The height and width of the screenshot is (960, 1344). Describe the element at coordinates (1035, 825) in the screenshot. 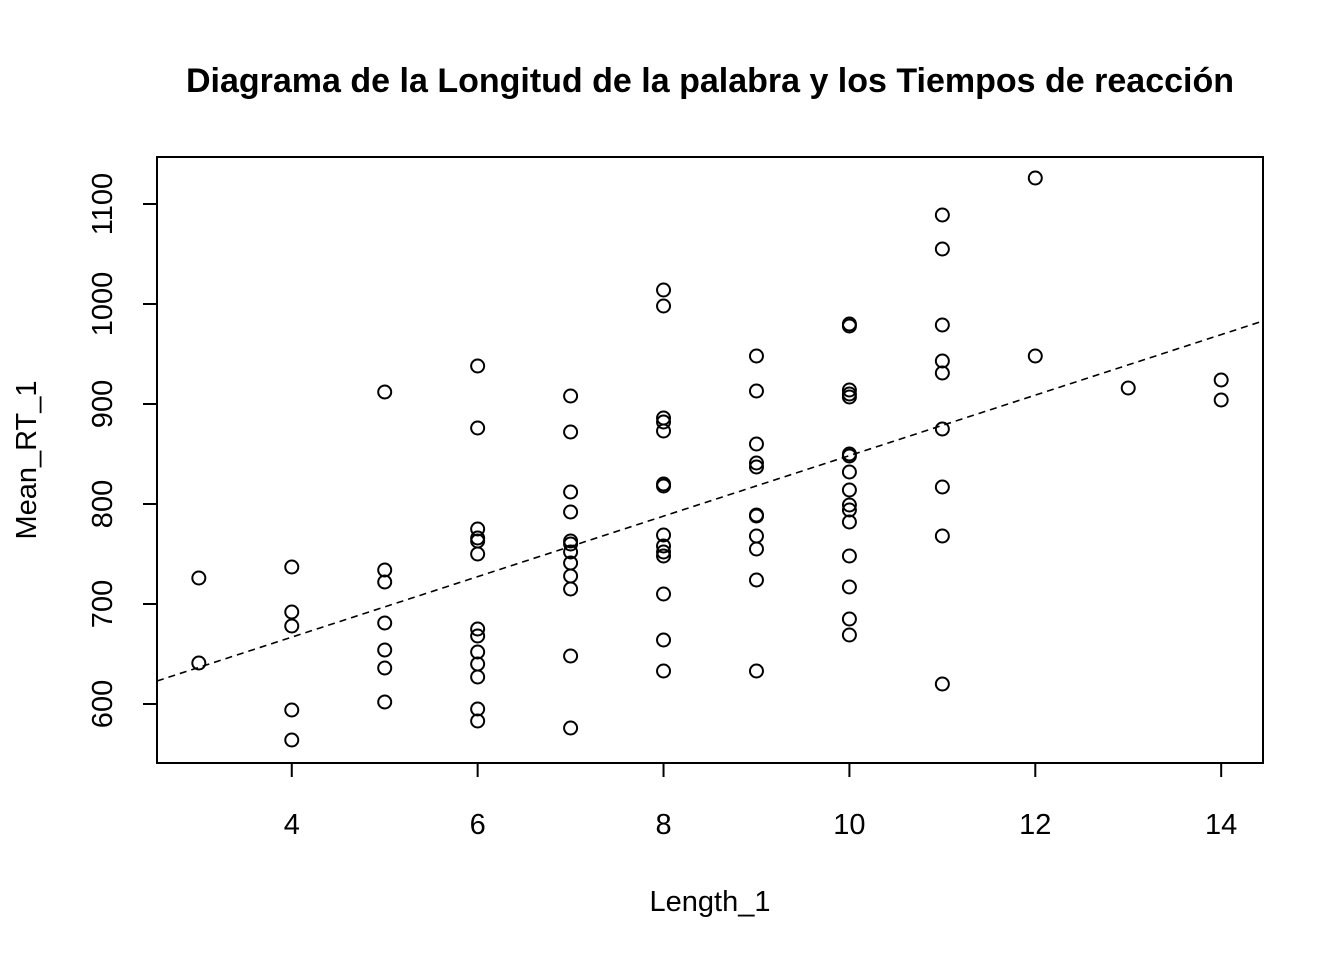

I see `x-tick-label: 12` at that location.